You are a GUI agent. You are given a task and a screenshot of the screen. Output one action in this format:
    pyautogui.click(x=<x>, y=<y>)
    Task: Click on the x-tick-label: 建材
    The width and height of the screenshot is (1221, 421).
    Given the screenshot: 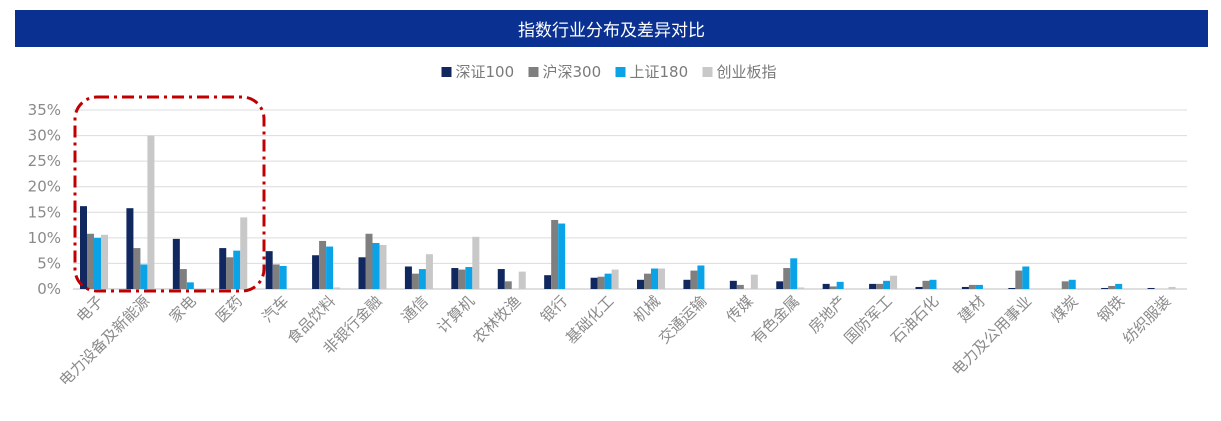 What is the action you would take?
    pyautogui.click(x=972, y=309)
    